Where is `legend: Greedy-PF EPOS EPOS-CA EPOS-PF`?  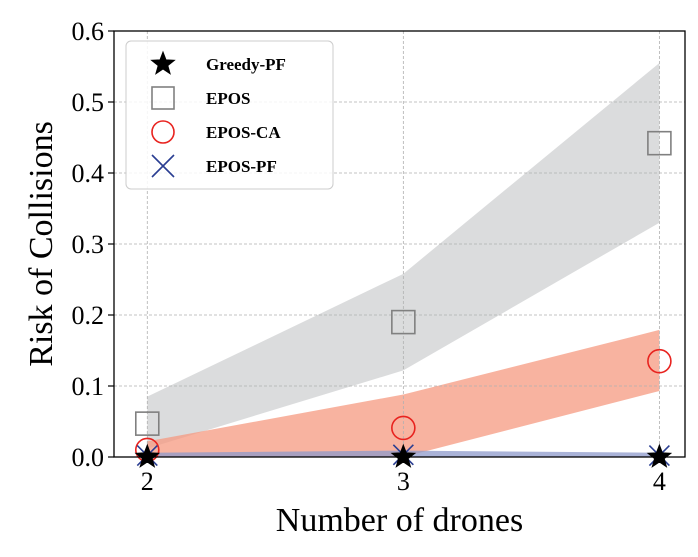 legend: Greedy-PF EPOS EPOS-CA EPOS-PF is located at coordinates (229, 115).